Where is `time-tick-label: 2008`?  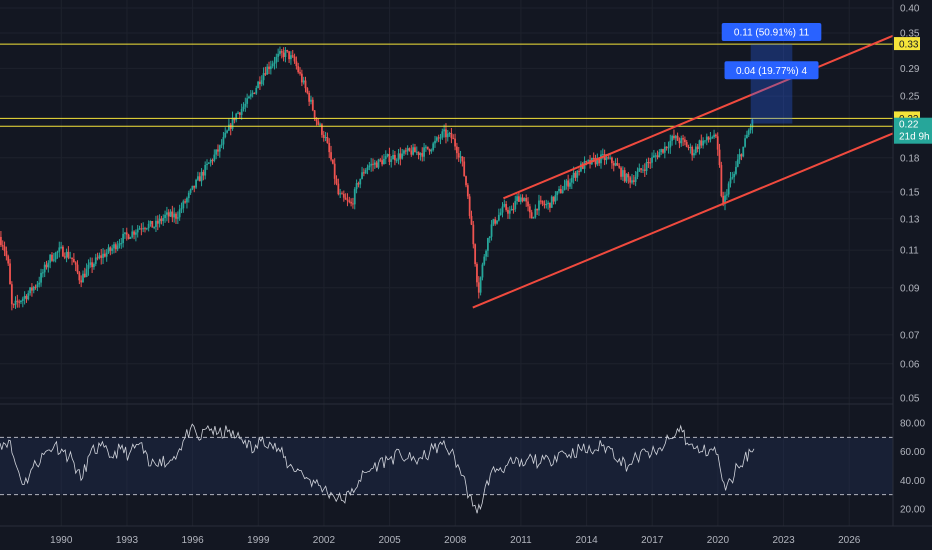 time-tick-label: 2008 is located at coordinates (455, 540).